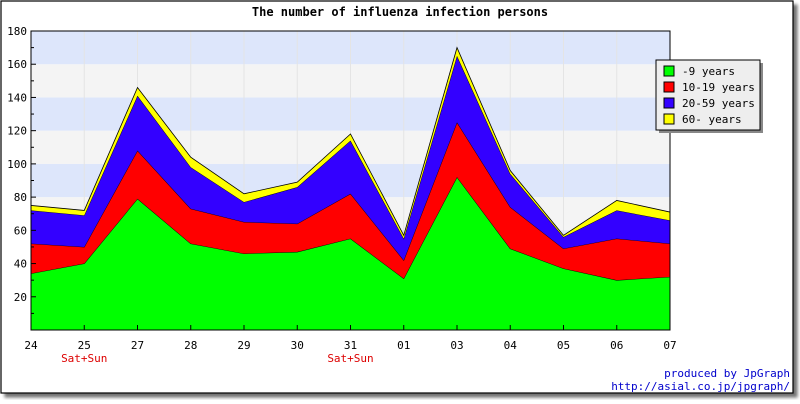 The height and width of the screenshot is (404, 800). Describe the element at coordinates (669, 345) in the screenshot. I see `x-tick-label: 07` at that location.